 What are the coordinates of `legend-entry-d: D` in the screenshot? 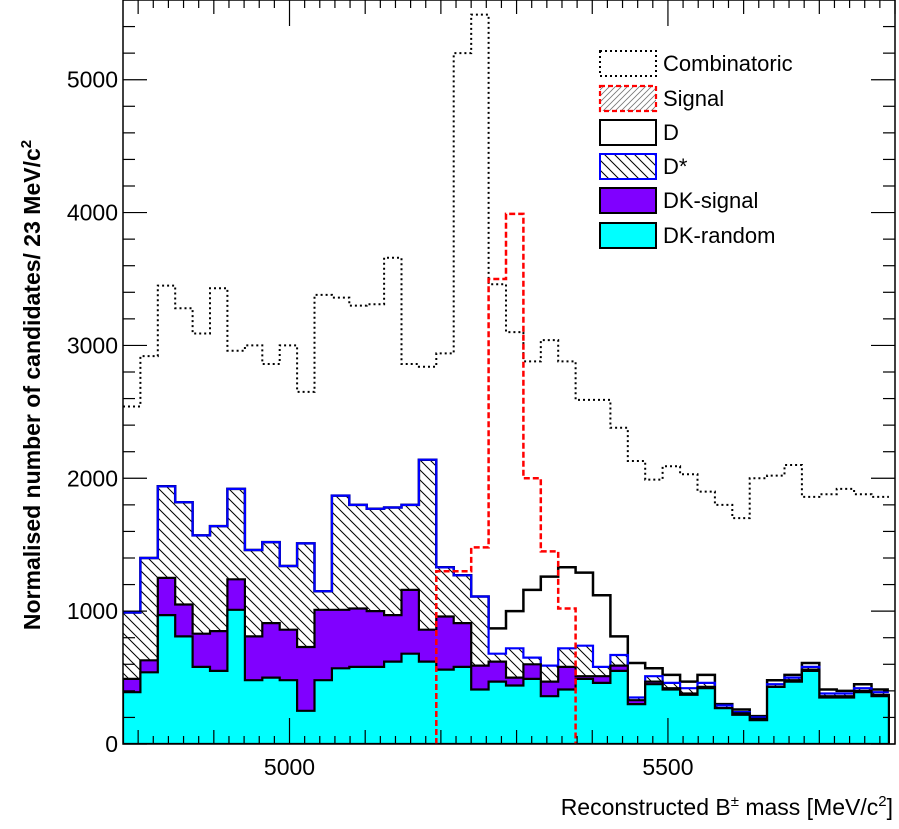 It's located at (639, 132).